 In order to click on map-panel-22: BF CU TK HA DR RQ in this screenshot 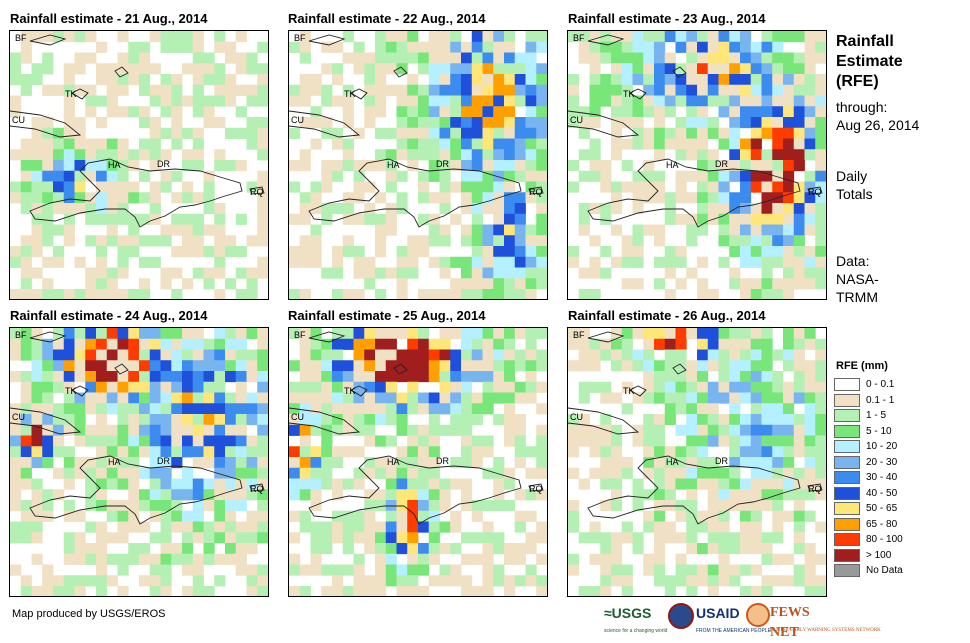, I will do `click(418, 165)`.